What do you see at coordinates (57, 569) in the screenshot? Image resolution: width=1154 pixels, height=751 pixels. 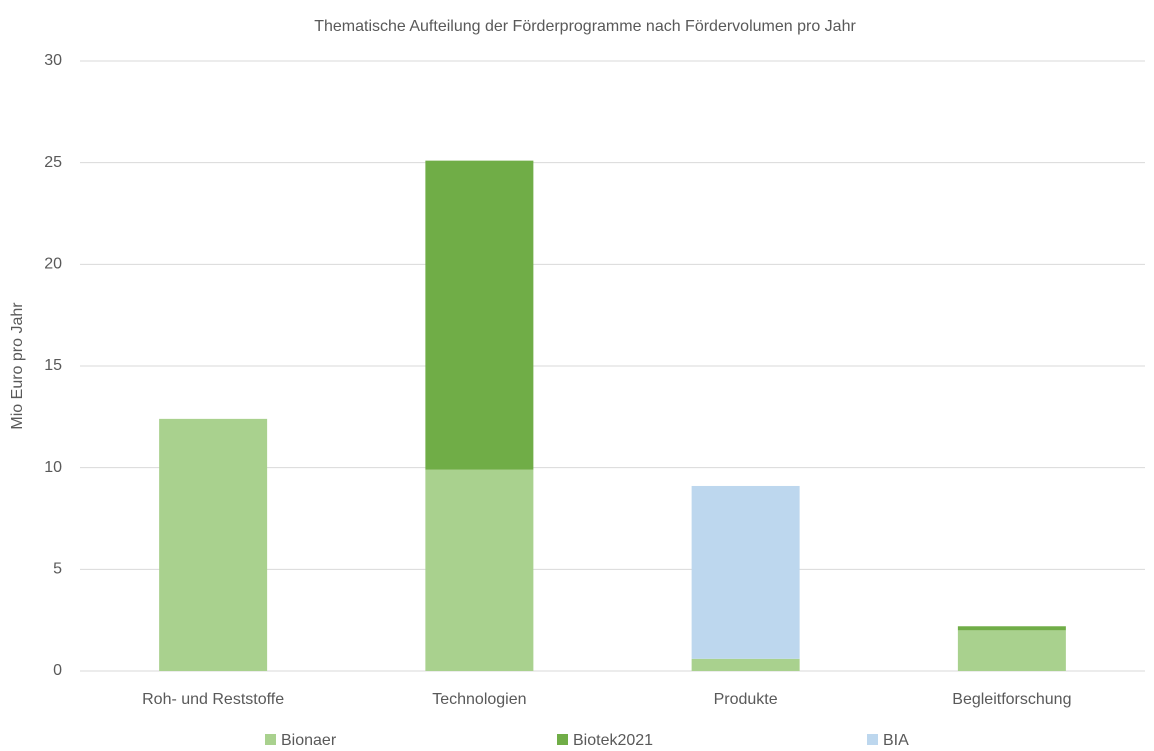 I see `y-tick-label: 5` at bounding box center [57, 569].